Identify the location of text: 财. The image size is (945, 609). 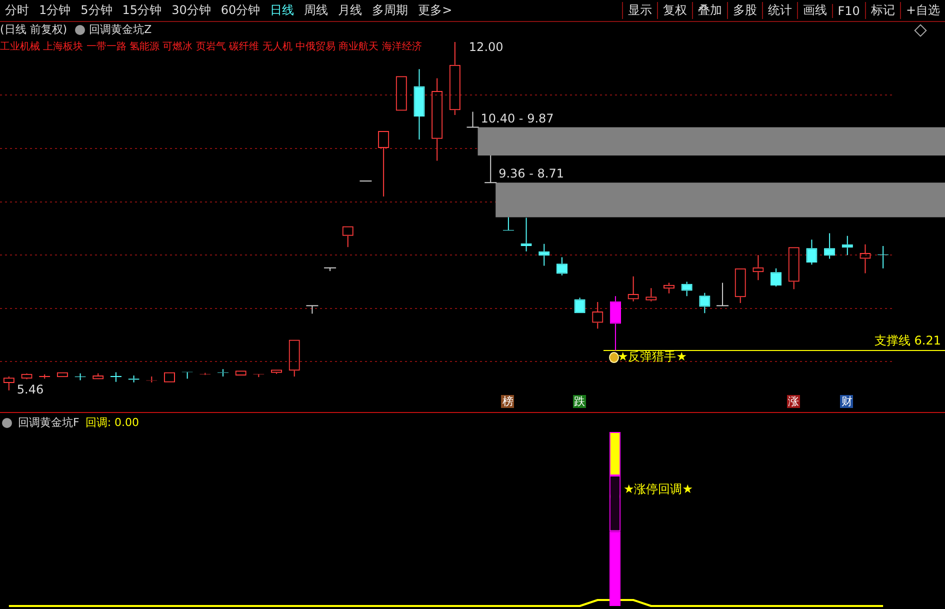
(847, 401).